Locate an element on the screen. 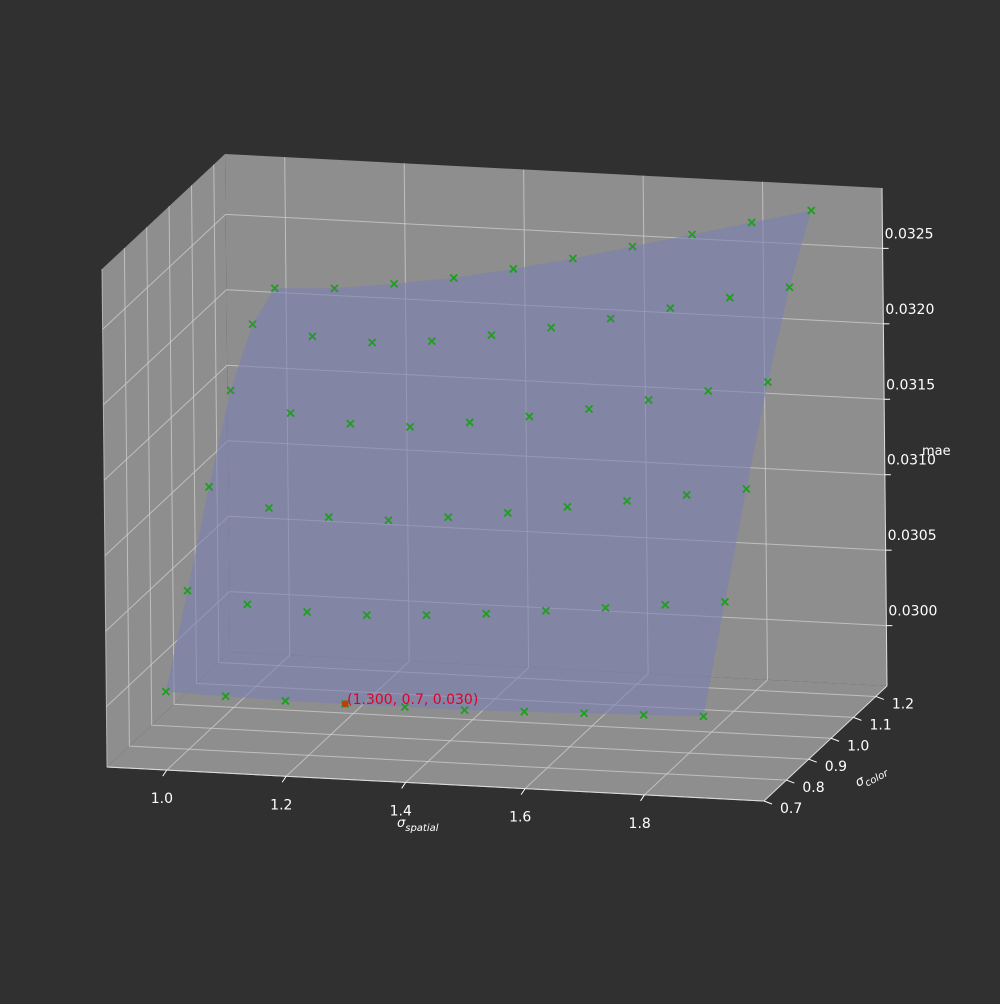 Image resolution: width=1000 pixels, height=1004 pixels. y-tick-label: 0.8 is located at coordinates (813, 788).